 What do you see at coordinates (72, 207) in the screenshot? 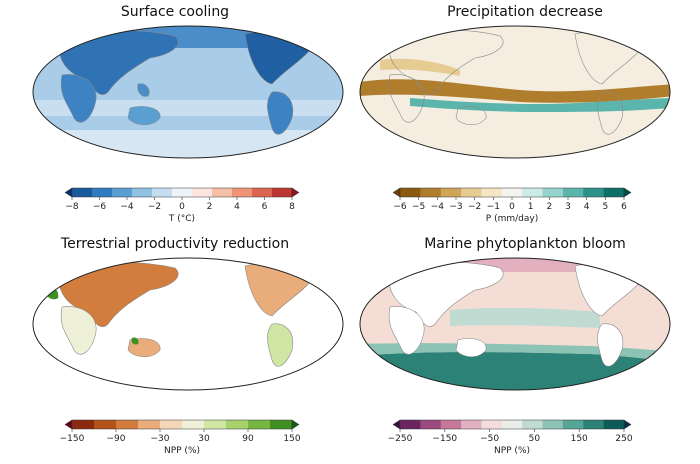
I see `colorbar-tick-label: −8` at bounding box center [72, 207].